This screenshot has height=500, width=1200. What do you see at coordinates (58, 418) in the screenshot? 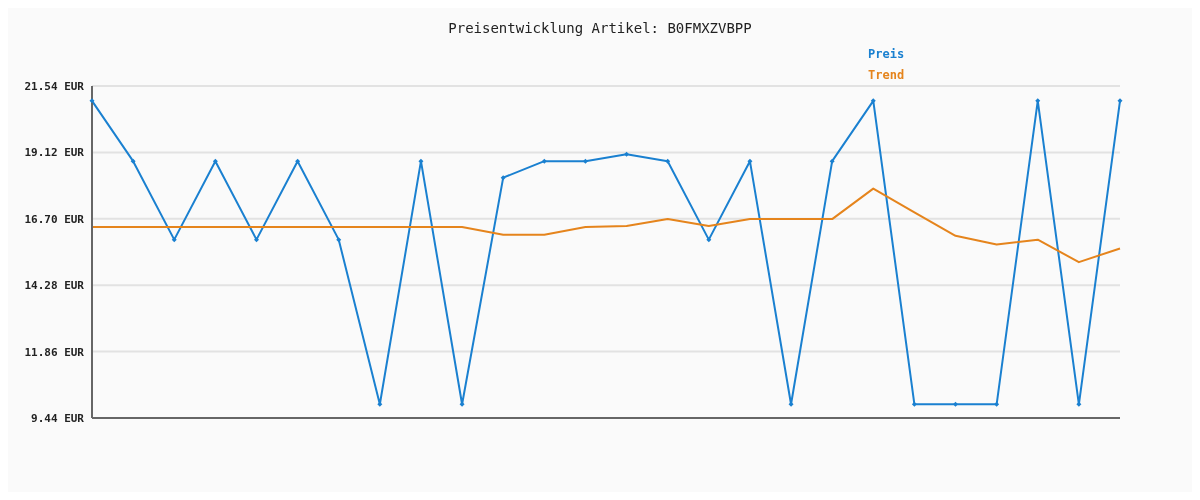
I see `y-tick-label: 9.44 EUR` at bounding box center [58, 418].